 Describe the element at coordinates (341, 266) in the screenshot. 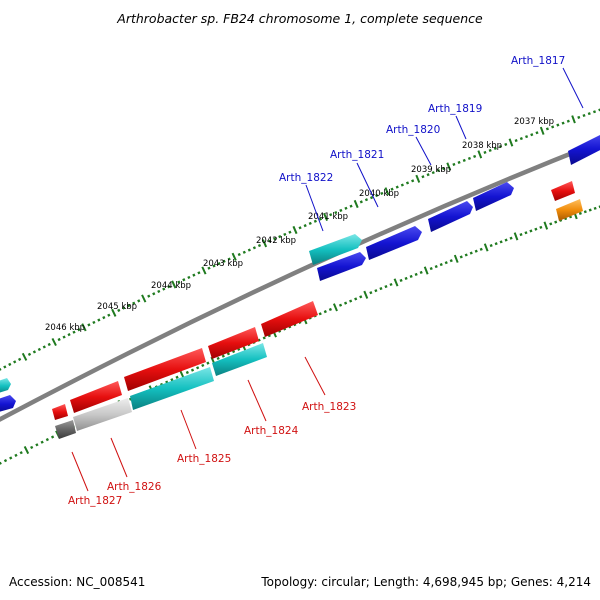

I see `gene-arrow-forward-misc` at that location.